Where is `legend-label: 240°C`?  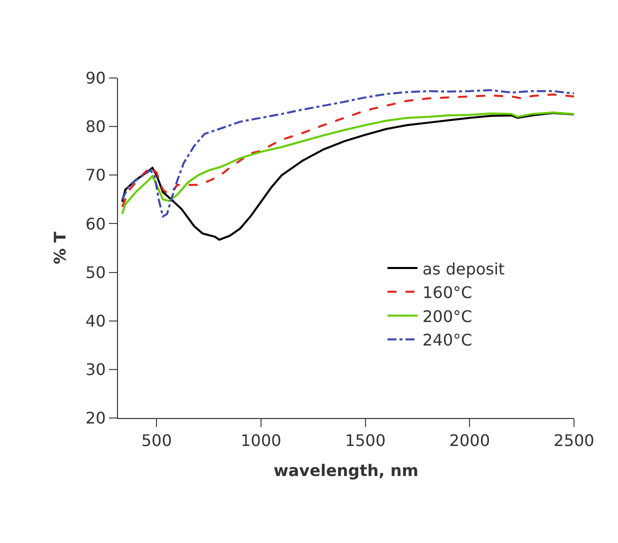
legend-label: 240°C is located at coordinates (447, 340).